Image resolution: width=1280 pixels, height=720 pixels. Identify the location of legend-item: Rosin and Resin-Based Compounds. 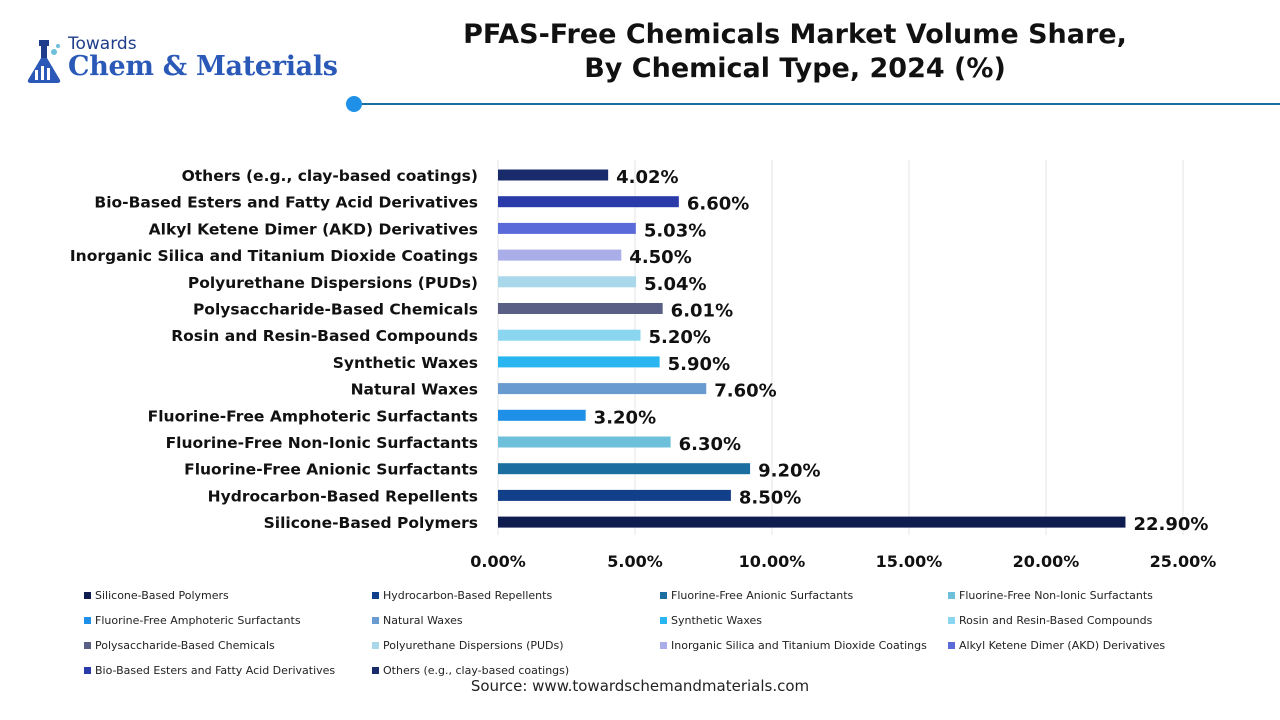
(1092, 620).